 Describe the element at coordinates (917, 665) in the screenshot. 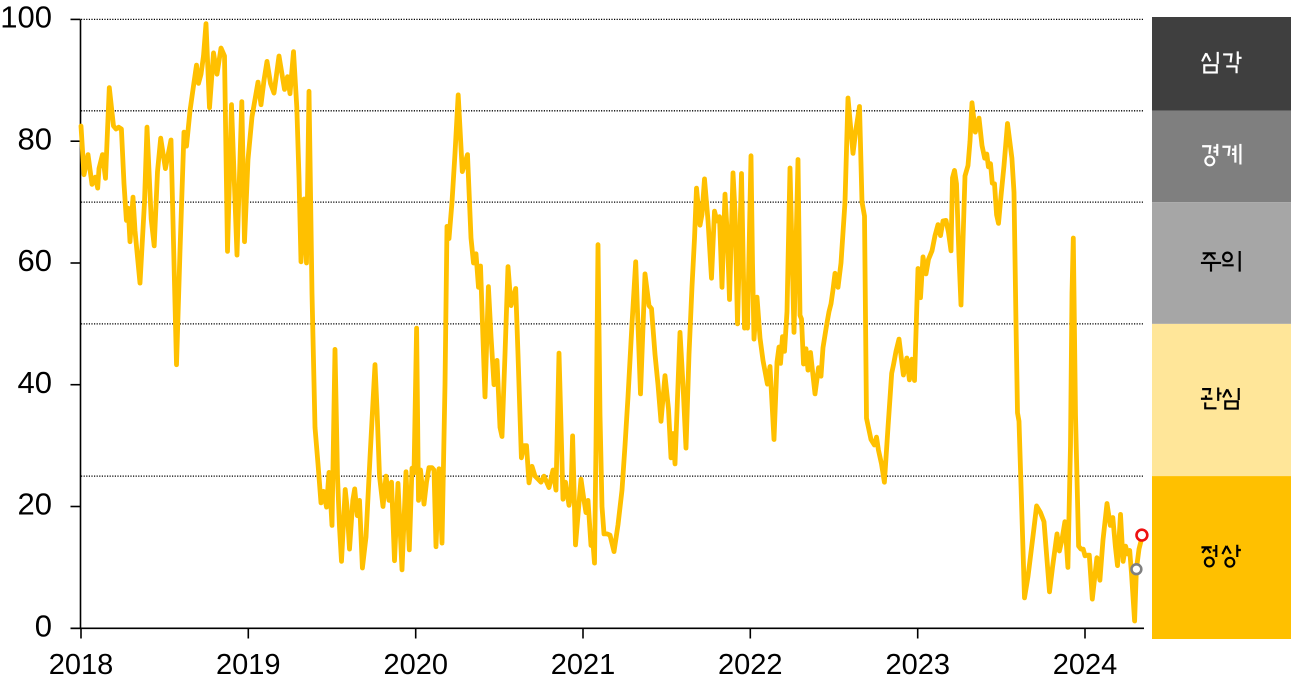

I see `svg-text: 2023` at that location.